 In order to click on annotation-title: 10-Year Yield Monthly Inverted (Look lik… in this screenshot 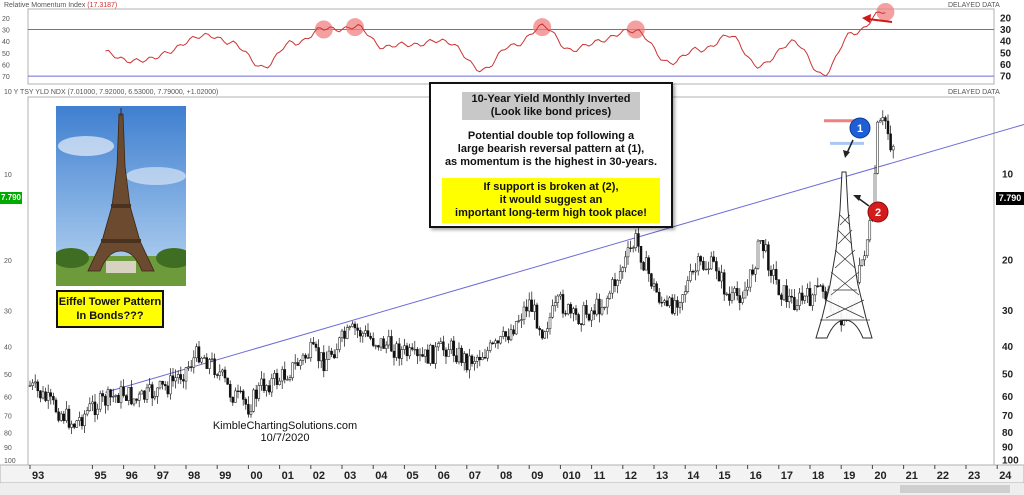, I will do `click(551, 106)`.